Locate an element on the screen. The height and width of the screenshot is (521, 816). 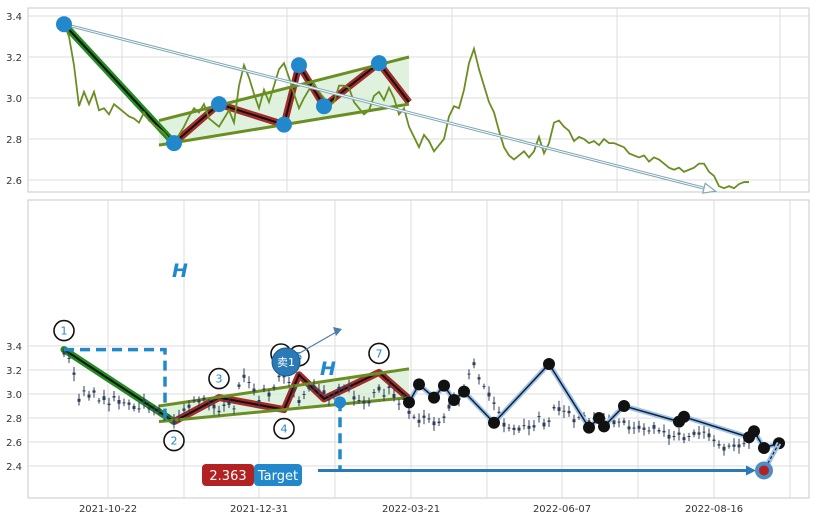
pattern-channel-fill is located at coordinates (284, 395).